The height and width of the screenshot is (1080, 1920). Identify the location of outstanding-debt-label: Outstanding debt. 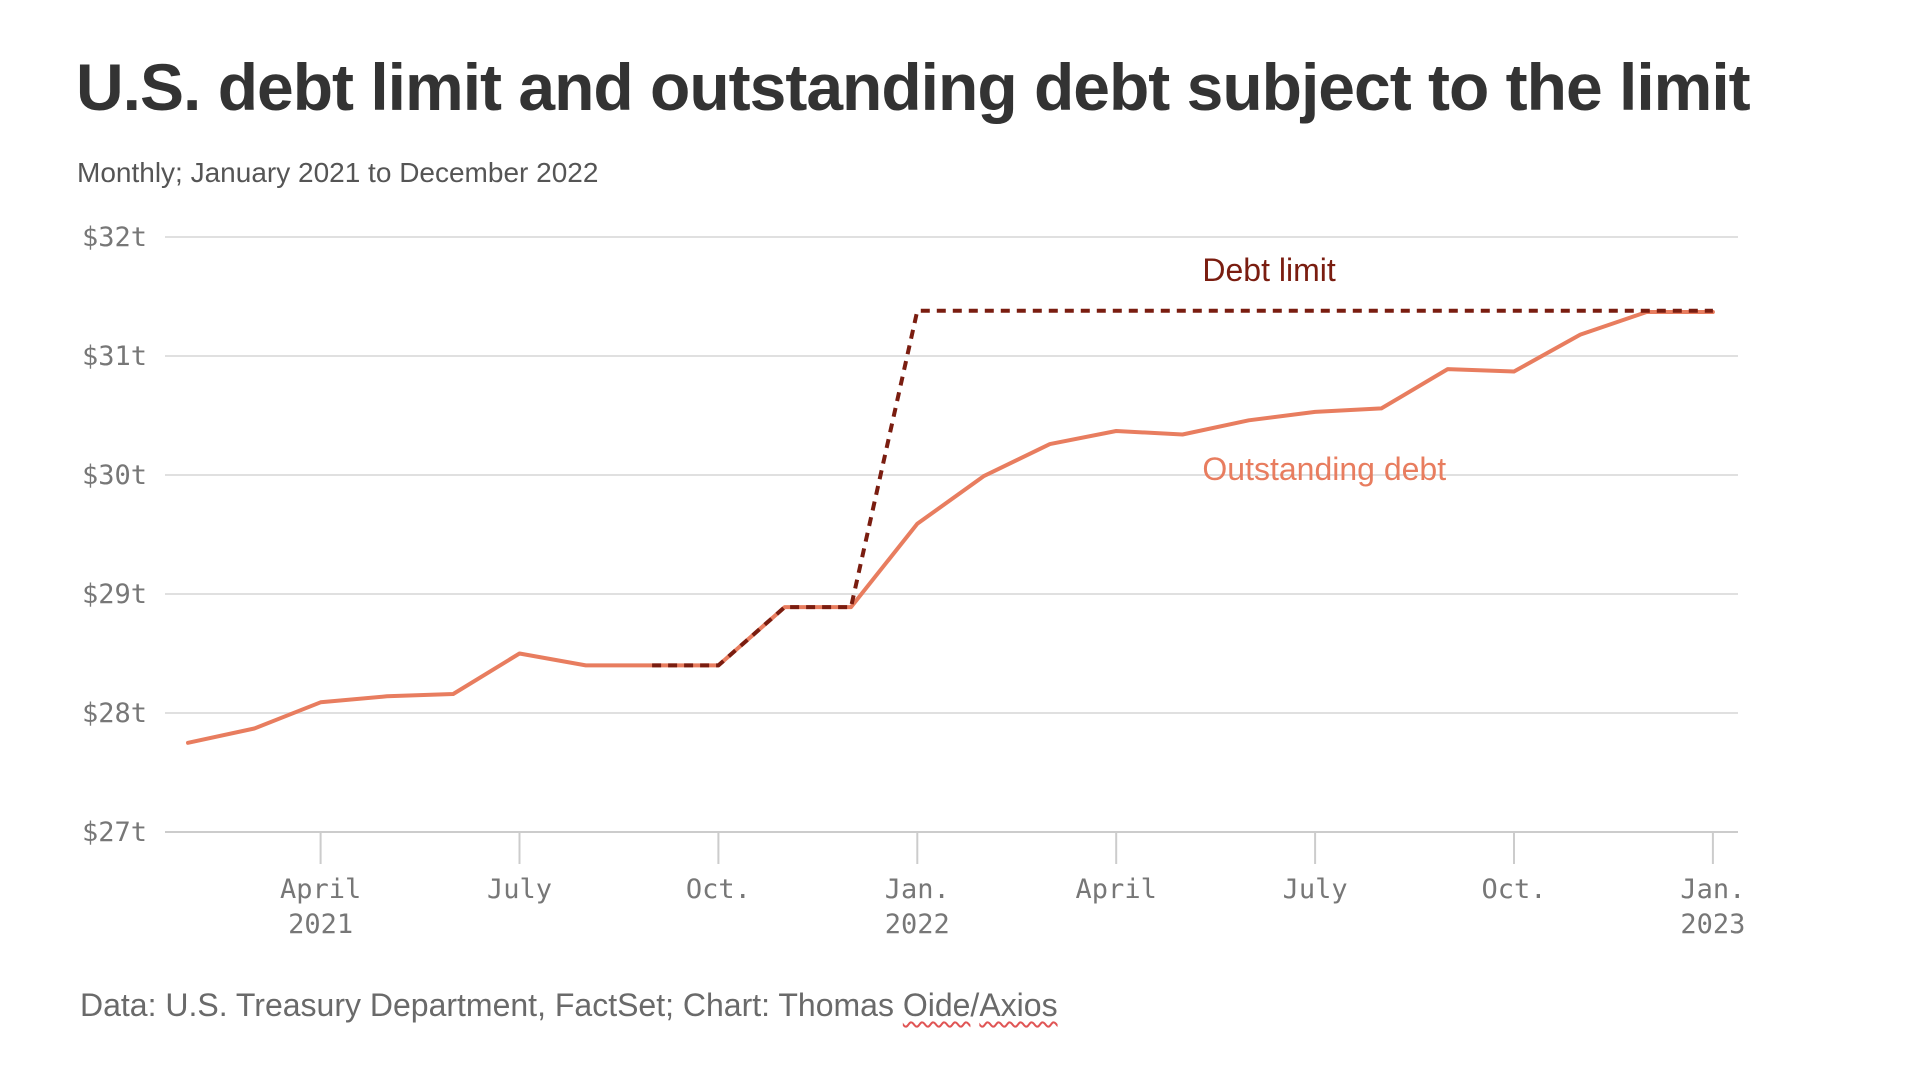
(1324, 469).